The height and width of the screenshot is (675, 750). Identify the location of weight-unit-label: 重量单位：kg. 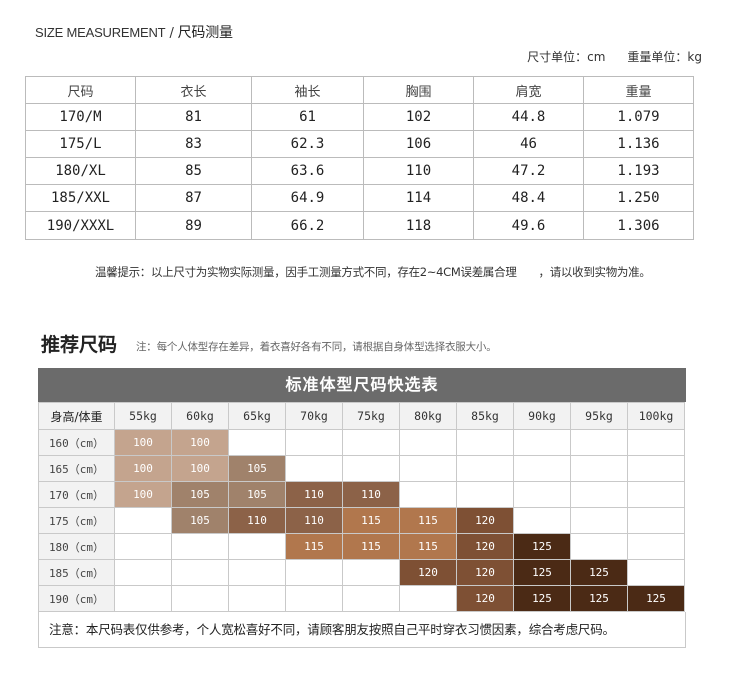
(664, 57).